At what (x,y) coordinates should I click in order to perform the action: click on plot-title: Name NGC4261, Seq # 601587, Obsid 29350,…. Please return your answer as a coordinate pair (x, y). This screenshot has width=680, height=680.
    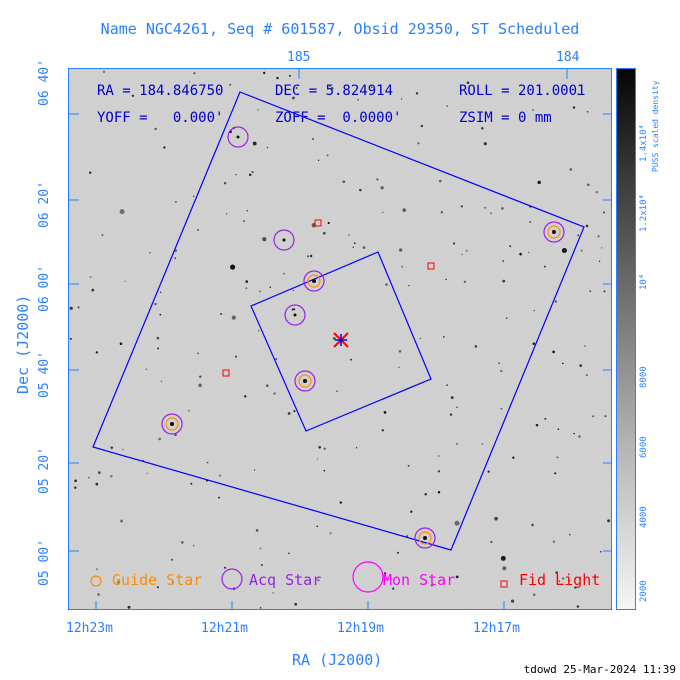
    Looking at the image, I should click on (340, 29).